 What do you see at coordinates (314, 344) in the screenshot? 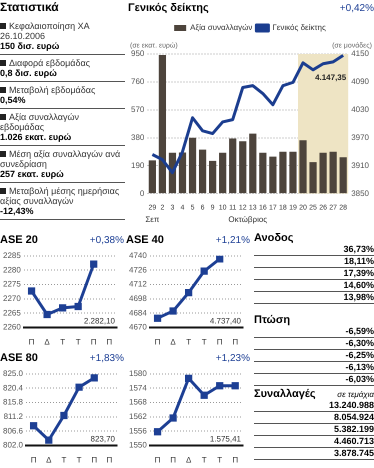
I see `text: -6,30%` at bounding box center [314, 344].